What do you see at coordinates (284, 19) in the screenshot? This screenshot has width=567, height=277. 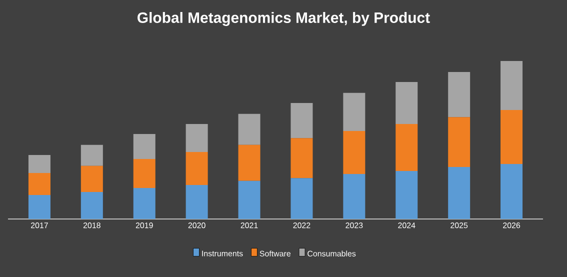 I see `chart-title: Global Metagenomics Market, by Product` at bounding box center [284, 19].